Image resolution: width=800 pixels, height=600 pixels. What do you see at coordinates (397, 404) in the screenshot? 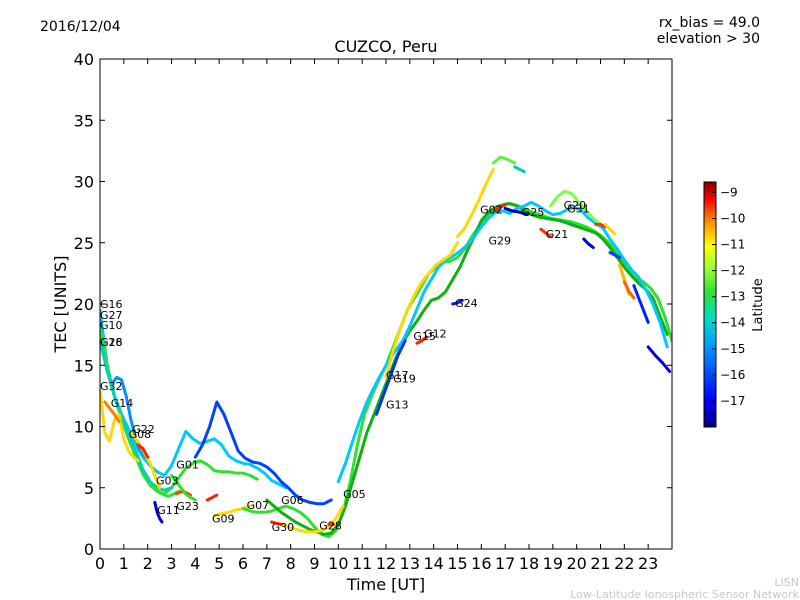
I see `prn-label: G13` at bounding box center [397, 404].